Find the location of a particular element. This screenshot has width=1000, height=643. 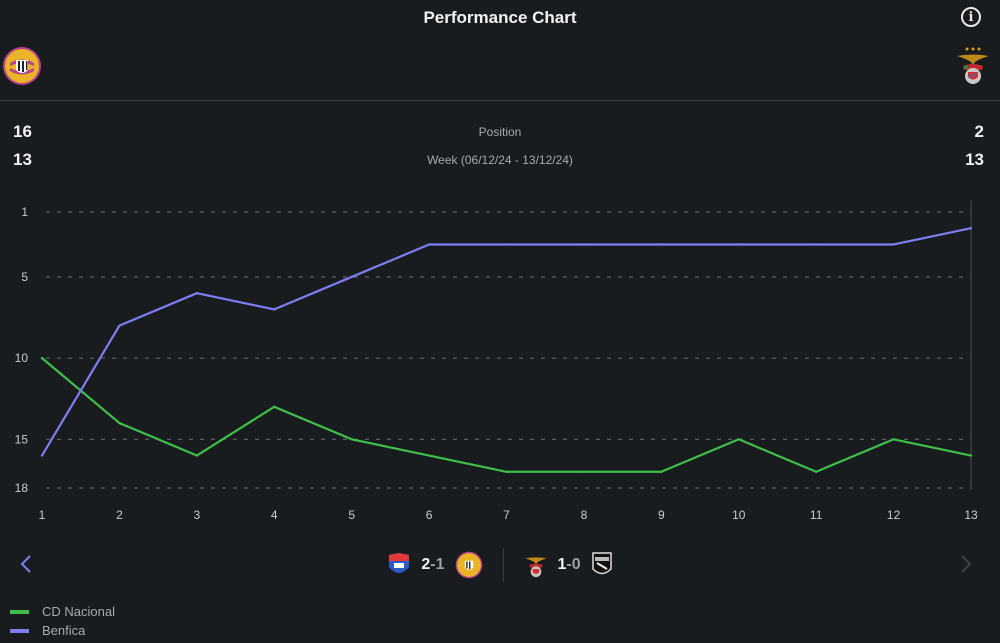

next-button is located at coordinates (966, 567).